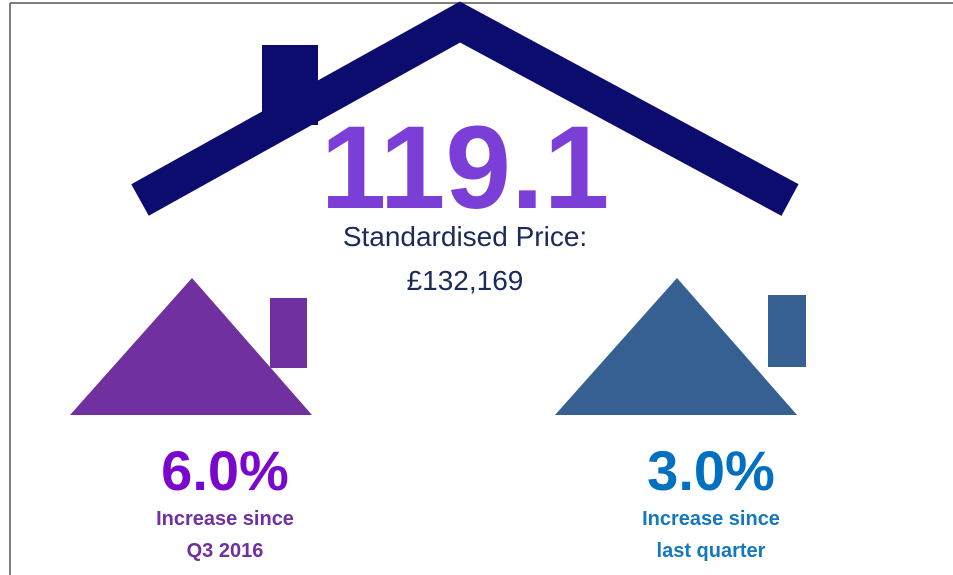 The height and width of the screenshot is (575, 953). I want to click on price-value: £132,169, so click(465, 280).